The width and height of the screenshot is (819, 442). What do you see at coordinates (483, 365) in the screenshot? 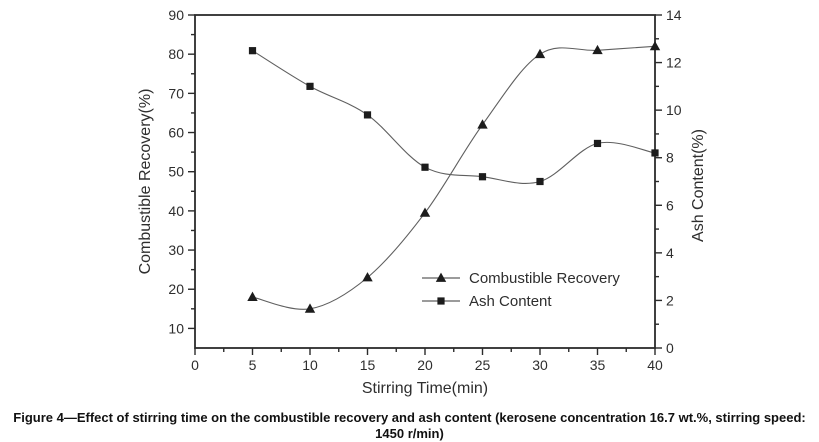
I see `x-axis-tick-label: 25` at bounding box center [483, 365].